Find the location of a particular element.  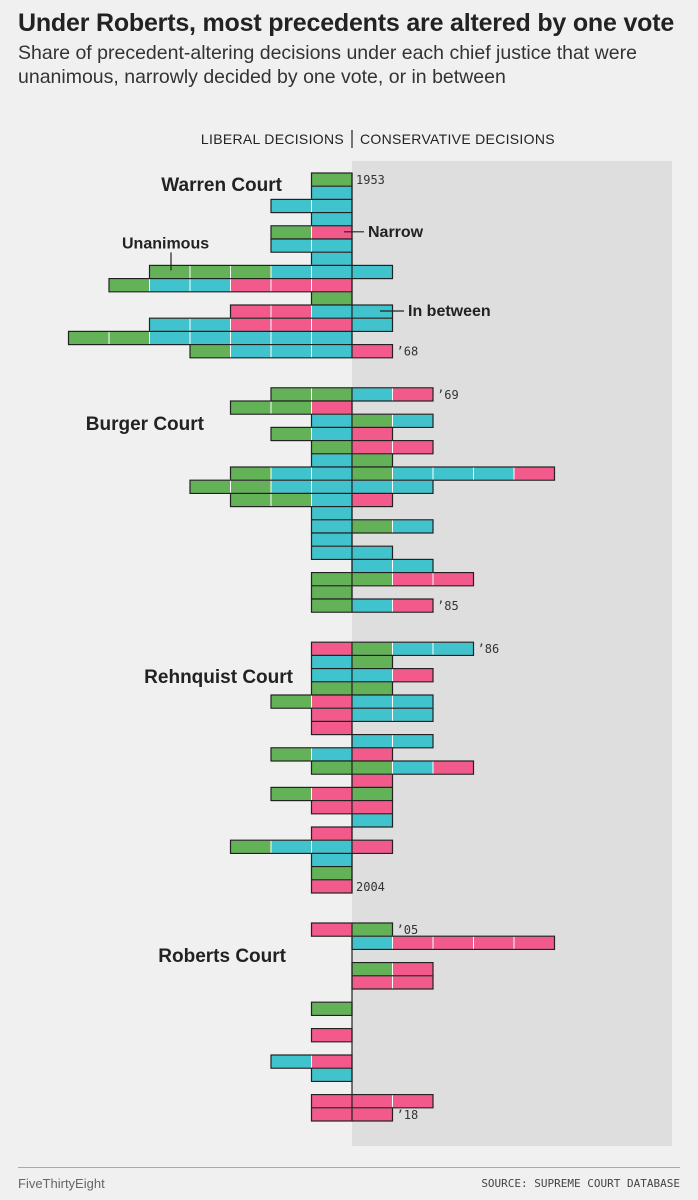

annotation-narrow: Narrow is located at coordinates (396, 232).